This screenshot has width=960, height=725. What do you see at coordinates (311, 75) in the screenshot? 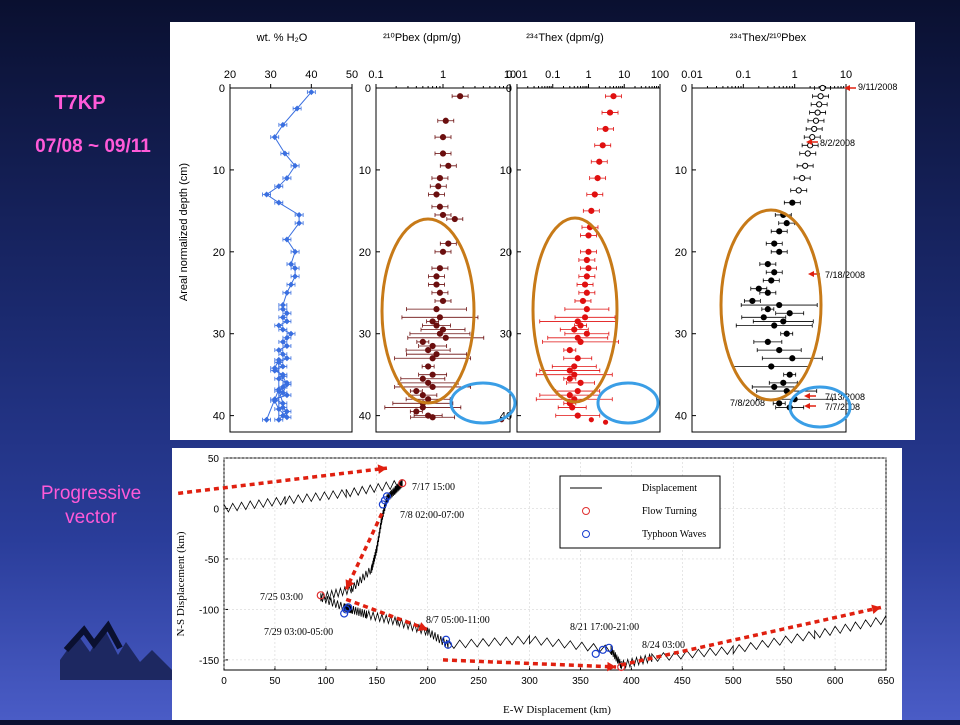
I see `x-tick-label: 40` at bounding box center [311, 75].